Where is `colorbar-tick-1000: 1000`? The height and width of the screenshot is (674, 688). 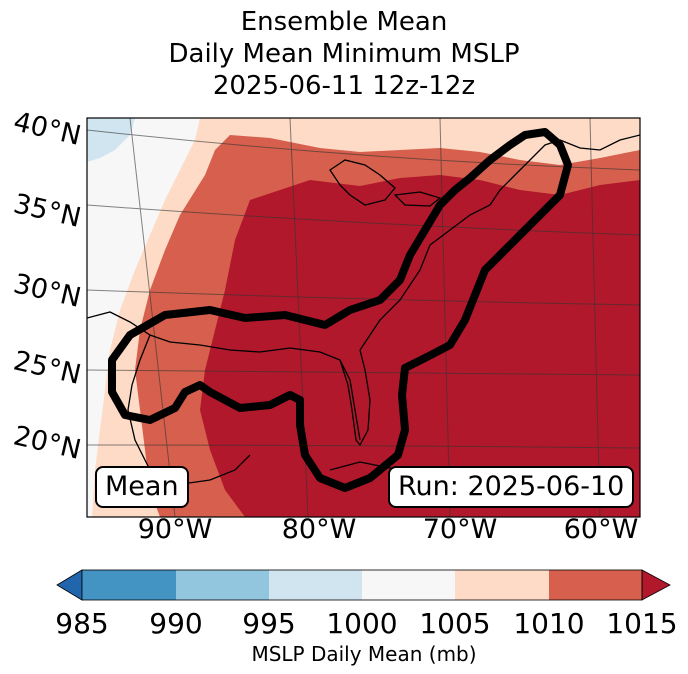 colorbar-tick-1000: 1000 is located at coordinates (362, 623).